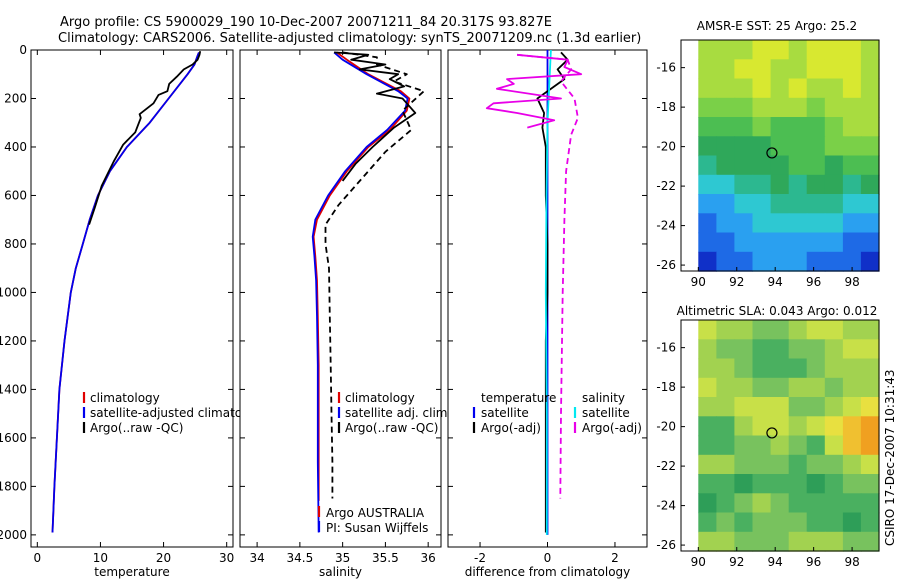 Image resolution: width=900 pixels, height=580 pixels. What do you see at coordinates (518, 398) in the screenshot?
I see `difference-legend-temperature-title: temperature` at bounding box center [518, 398].